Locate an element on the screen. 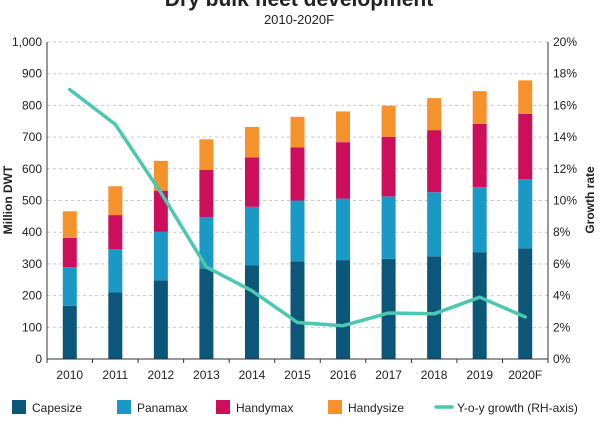 The width and height of the screenshot is (599, 423). bar-handysize-2017 is located at coordinates (388, 121).